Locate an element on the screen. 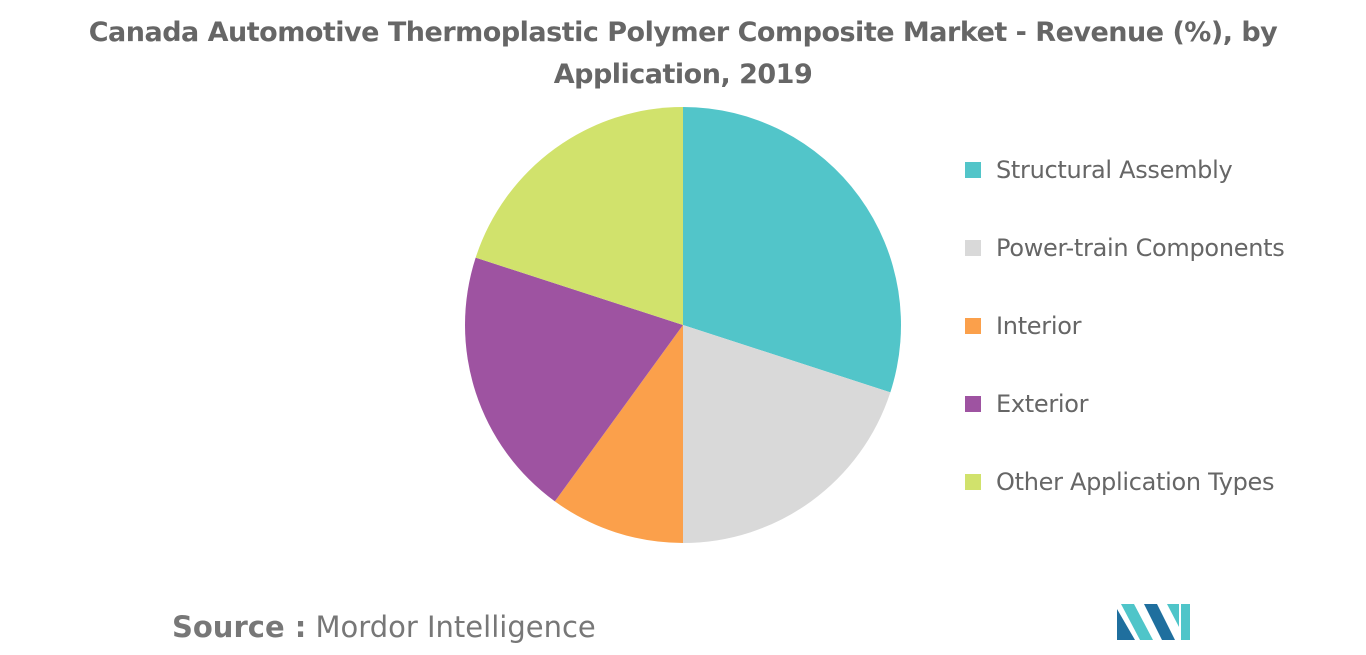 This screenshot has height=655, width=1366. pie-slice-exterior is located at coordinates (573, 379).